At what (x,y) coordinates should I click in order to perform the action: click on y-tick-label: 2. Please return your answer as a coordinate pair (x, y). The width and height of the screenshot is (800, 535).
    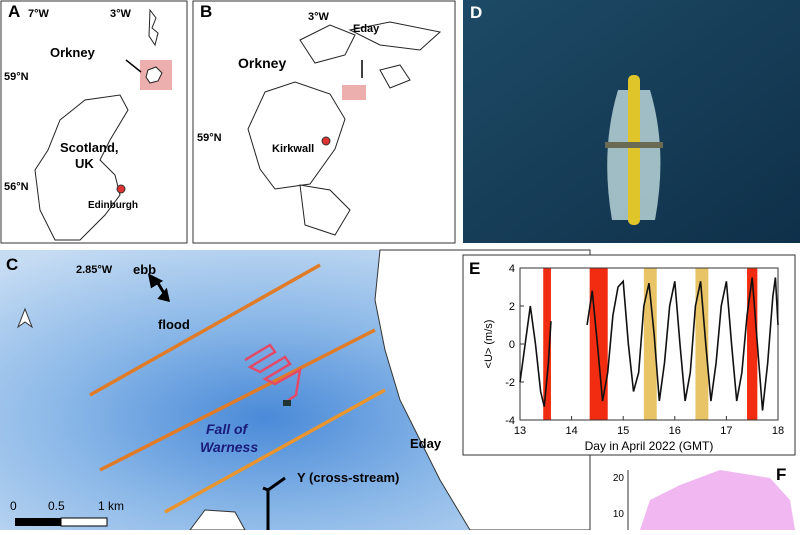
    Looking at the image, I should click on (512, 307).